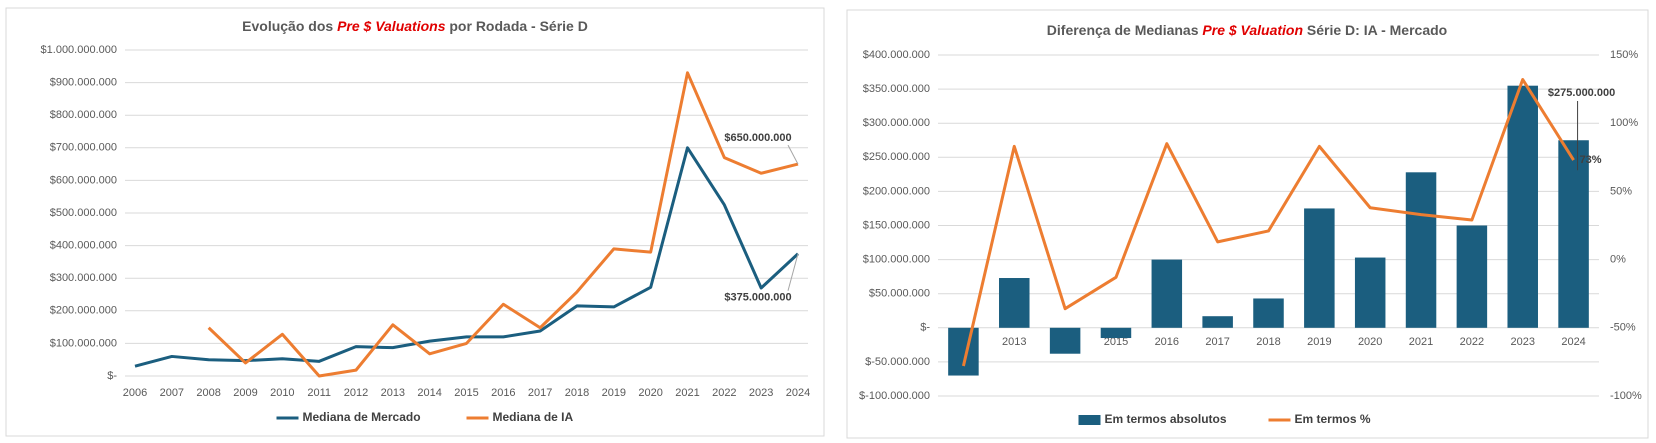 The width and height of the screenshot is (1656, 443). Describe the element at coordinates (1333, 419) in the screenshot. I see `legend-label: Em termos %` at that location.